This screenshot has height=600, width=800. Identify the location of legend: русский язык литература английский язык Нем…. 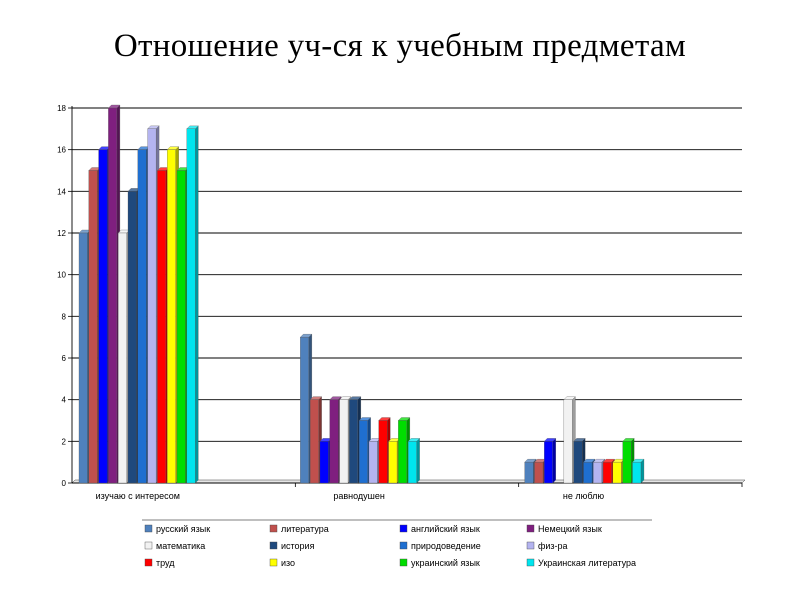
(397, 543).